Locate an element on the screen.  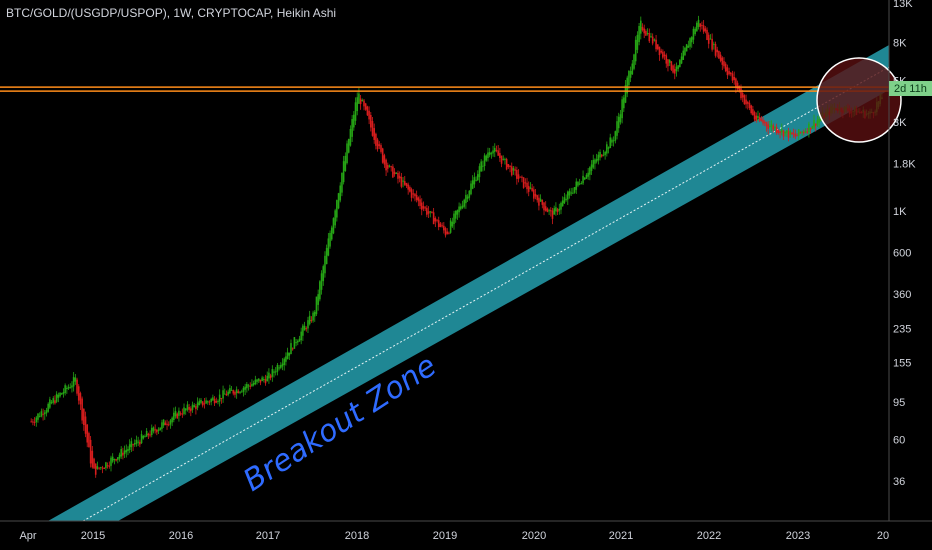
x-tick-label: 2023 is located at coordinates (798, 536).